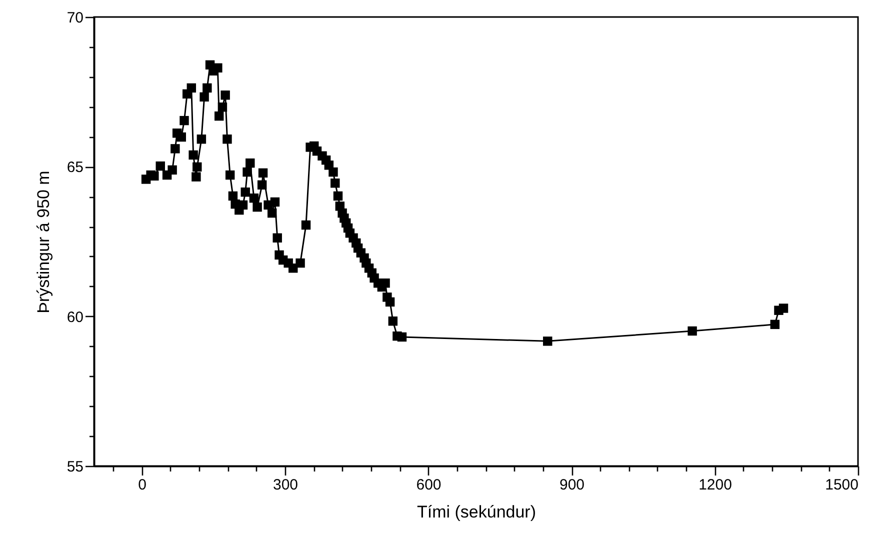 The image size is (896, 539). What do you see at coordinates (841, 485) in the screenshot?
I see `x-tick-label: 1500` at bounding box center [841, 485].